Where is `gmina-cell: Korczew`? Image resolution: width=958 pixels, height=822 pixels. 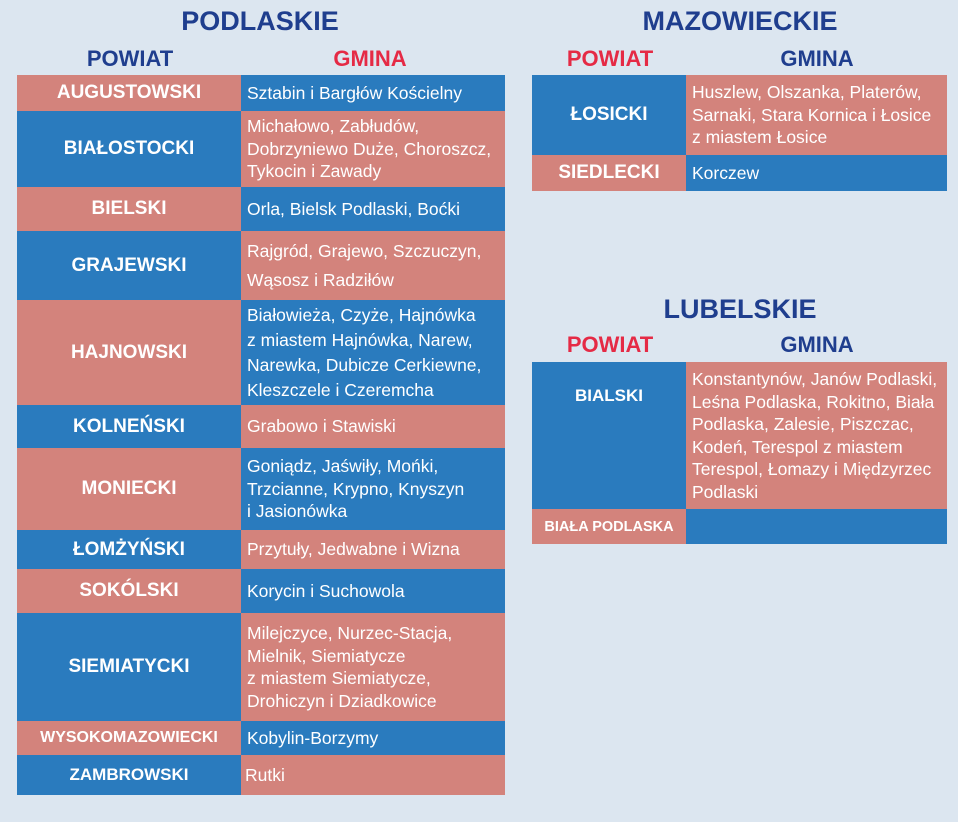
gmina-cell: Korczew is located at coordinates (816, 173).